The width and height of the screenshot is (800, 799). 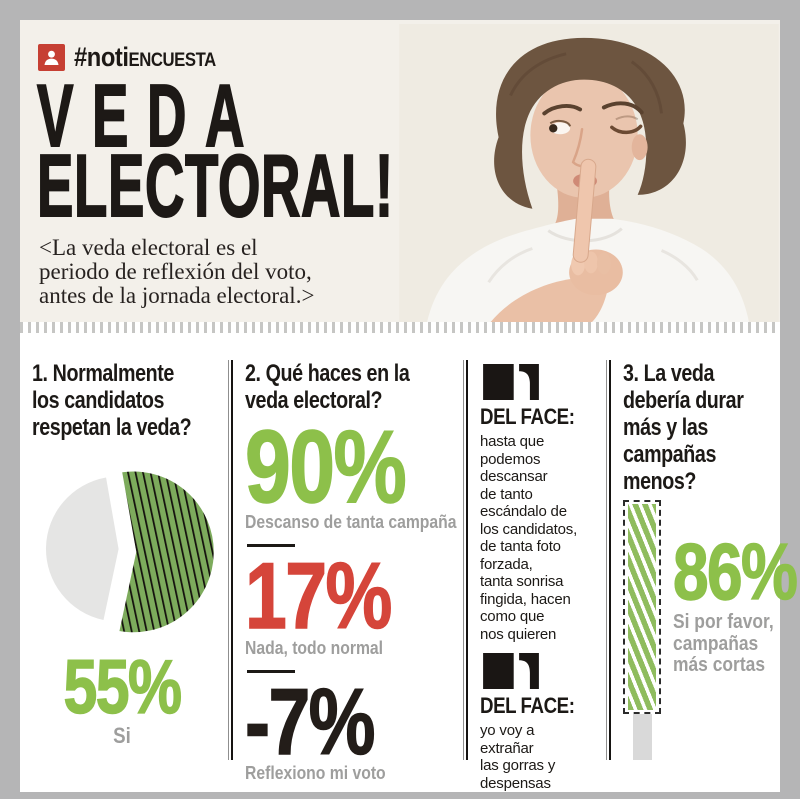 I want to click on pie-slice-green, so click(x=166, y=552).